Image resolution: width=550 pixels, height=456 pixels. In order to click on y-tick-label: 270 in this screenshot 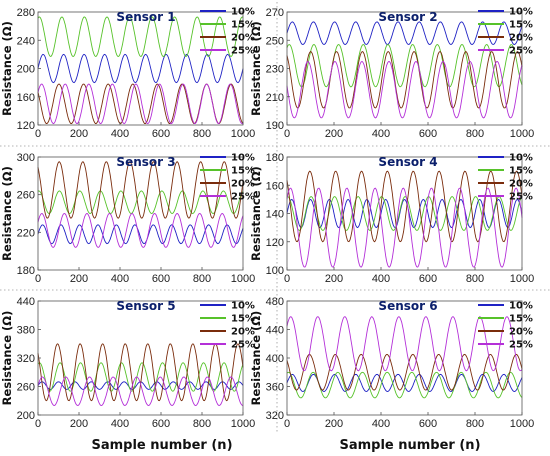, I will do `click(275, 13)`.